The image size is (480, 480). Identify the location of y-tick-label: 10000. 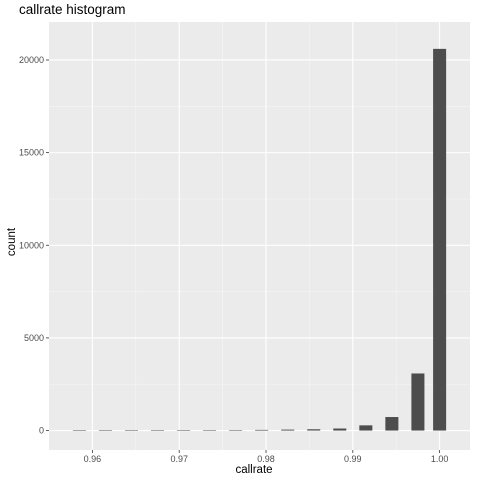
(31, 245).